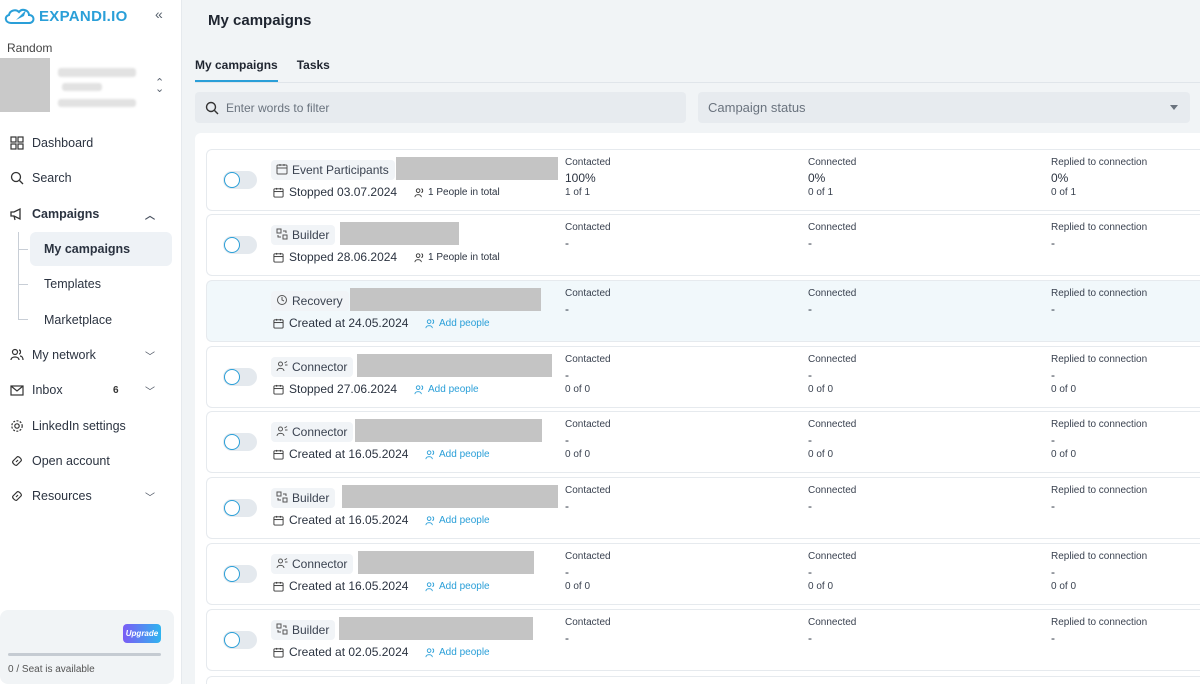  What do you see at coordinates (66, 214) in the screenshot?
I see `nav-label: Campaigns` at bounding box center [66, 214].